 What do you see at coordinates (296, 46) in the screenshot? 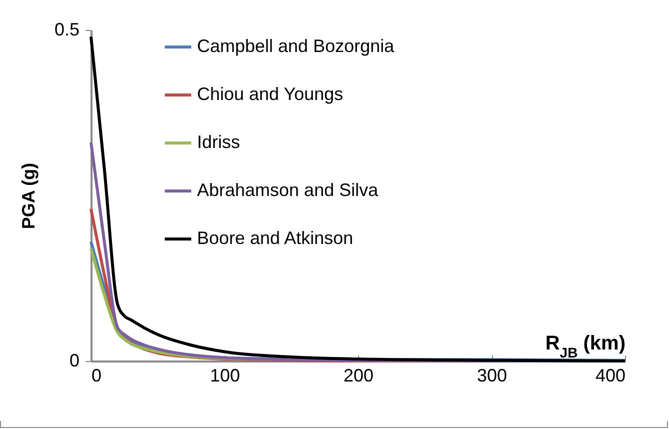
I see `legend-label: Campbell and Bozorgnia` at bounding box center [296, 46].